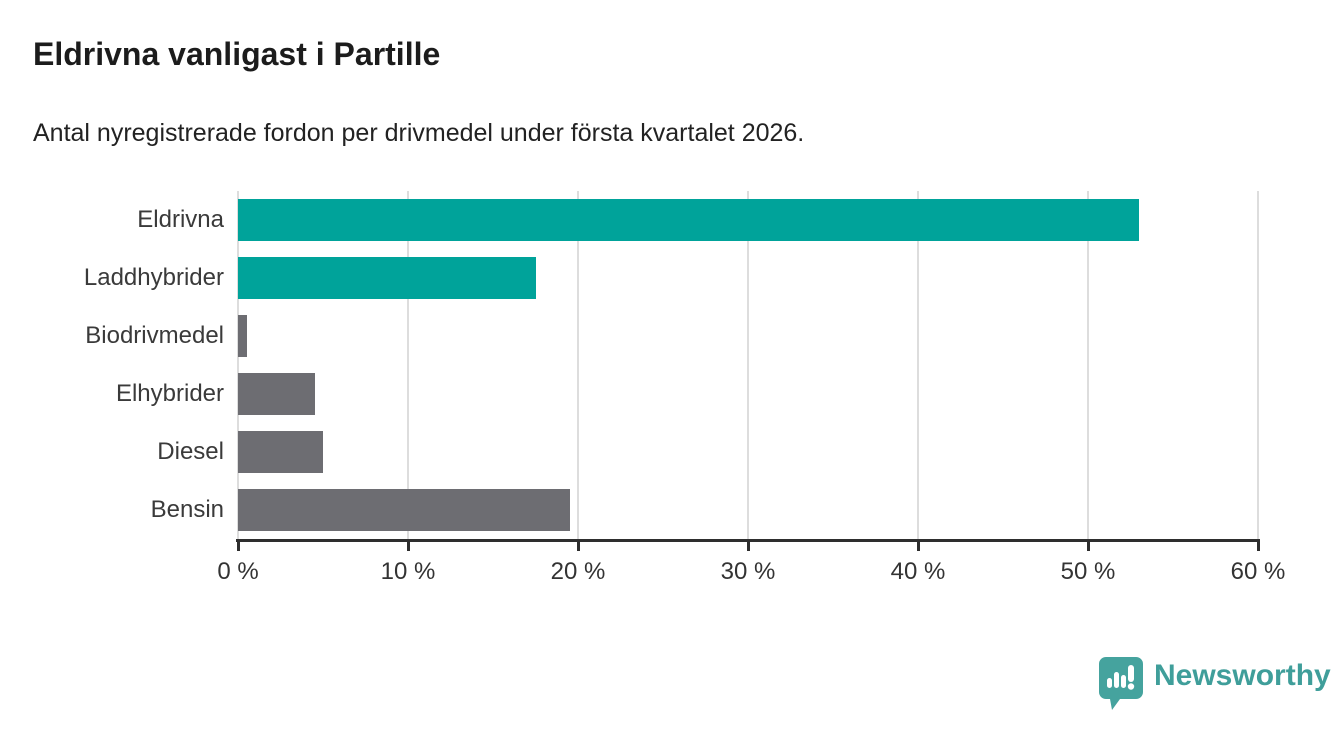 This screenshot has width=1340, height=733. I want to click on bar-bensin, so click(404, 510).